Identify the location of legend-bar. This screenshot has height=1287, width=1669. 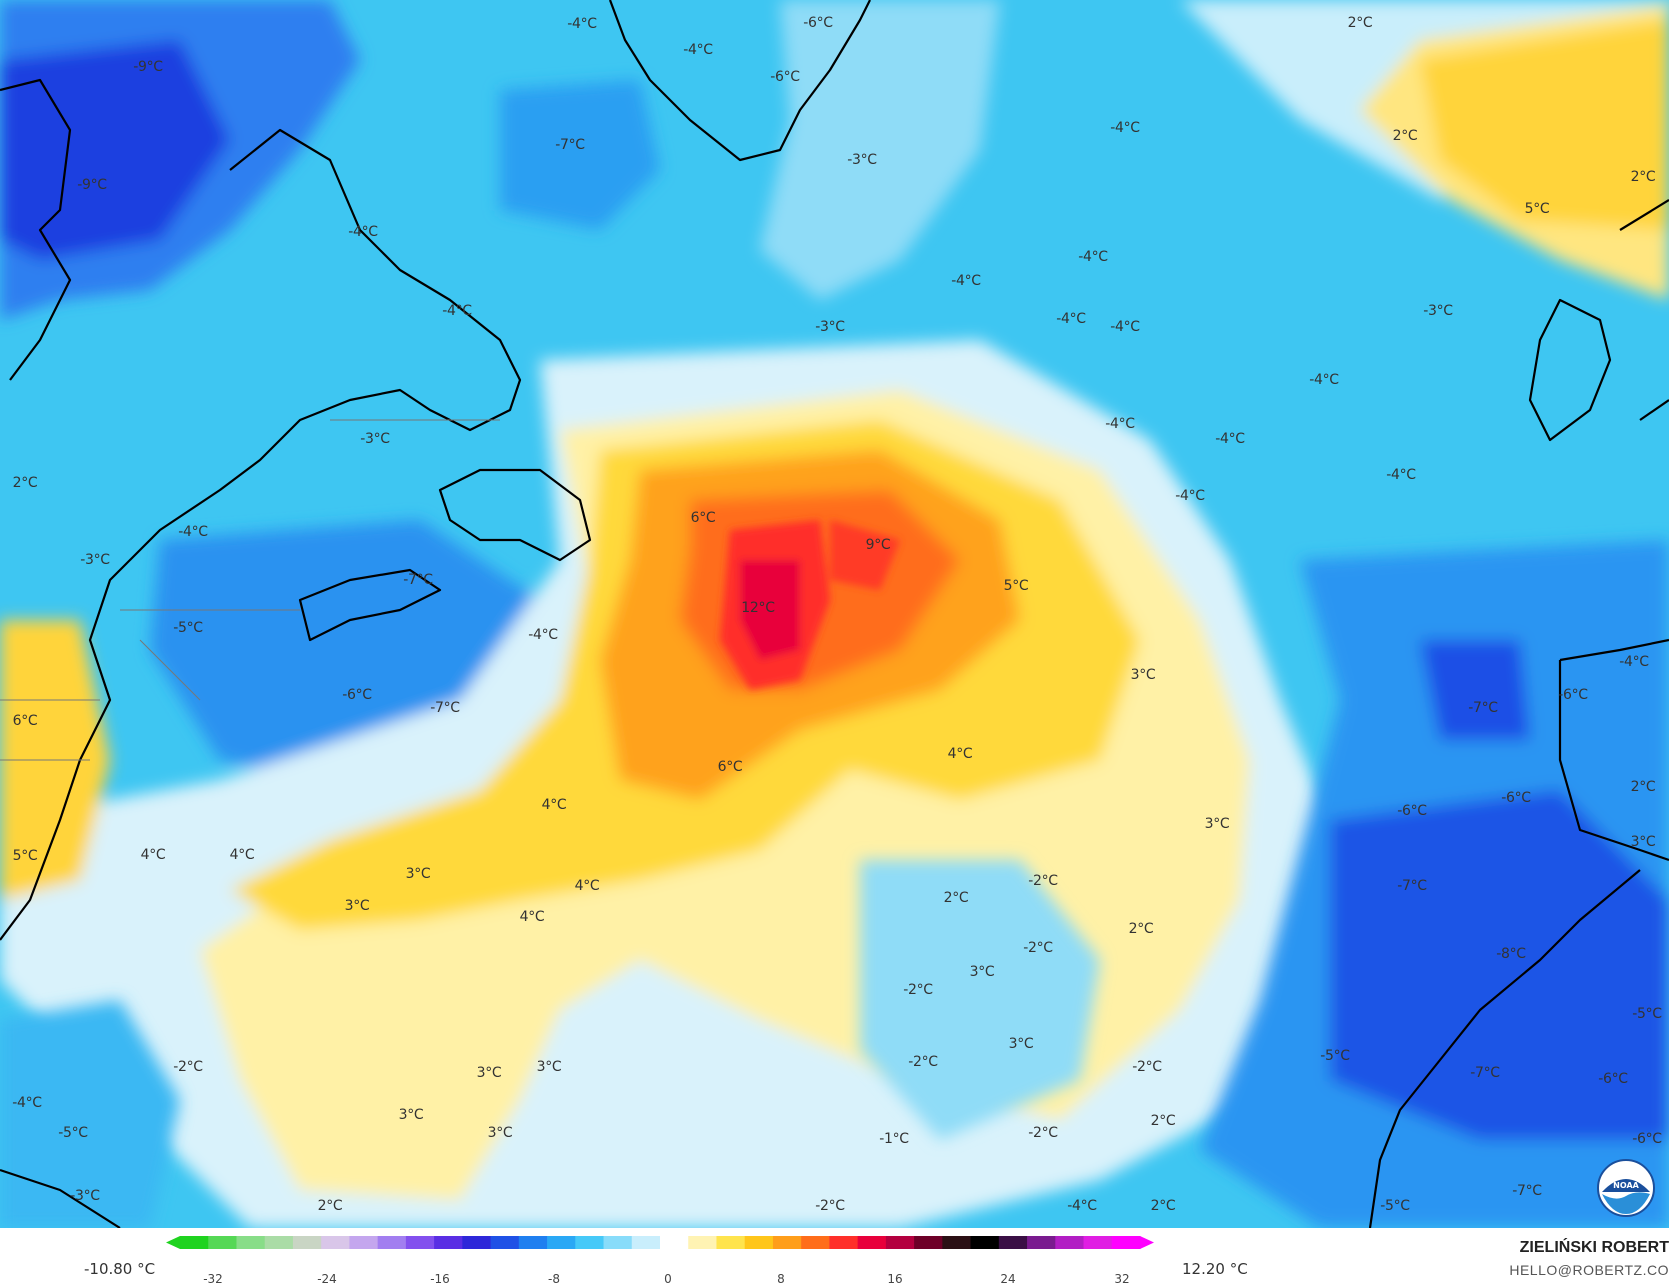
(834, 1257).